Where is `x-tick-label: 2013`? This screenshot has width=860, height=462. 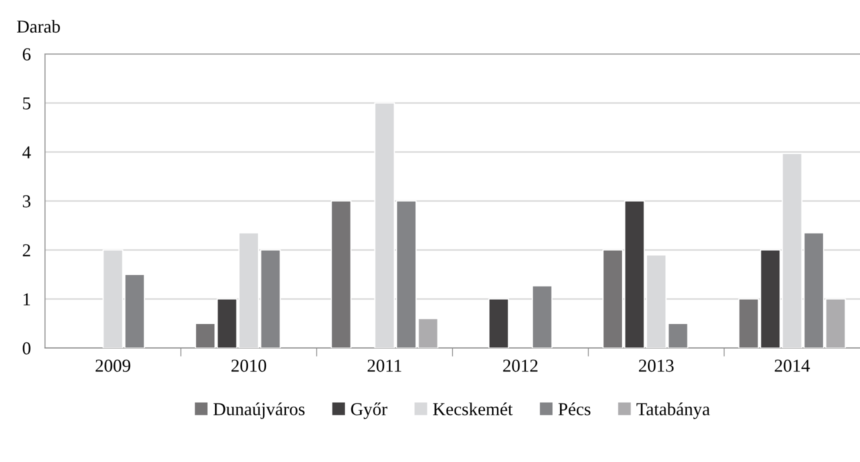
x-tick-label: 2013 is located at coordinates (656, 366).